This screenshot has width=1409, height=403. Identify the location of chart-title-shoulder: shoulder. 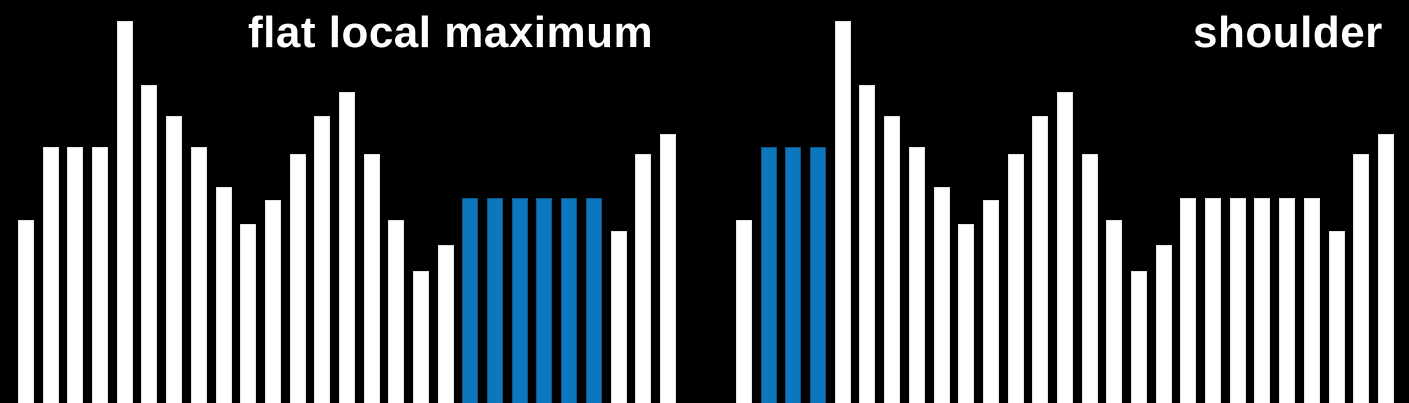
(1288, 32).